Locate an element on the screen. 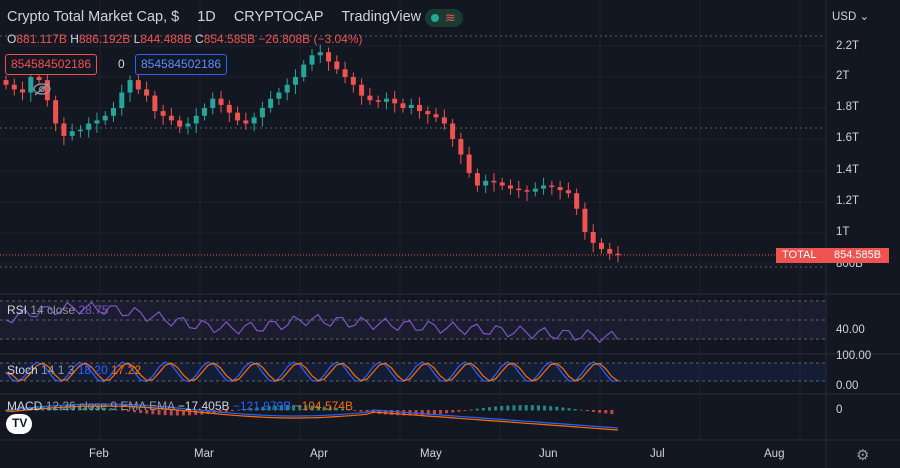 The height and width of the screenshot is (468, 900). time-tick: Jun is located at coordinates (548, 454).